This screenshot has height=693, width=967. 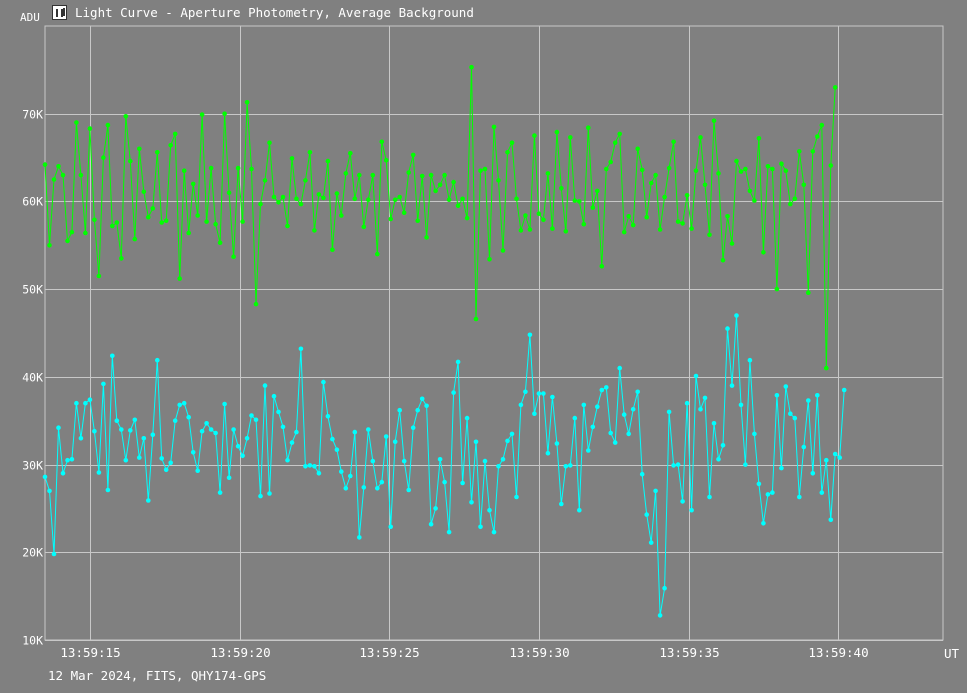 What do you see at coordinates (59, 12) in the screenshot?
I see `chart-app-icon` at bounding box center [59, 12].